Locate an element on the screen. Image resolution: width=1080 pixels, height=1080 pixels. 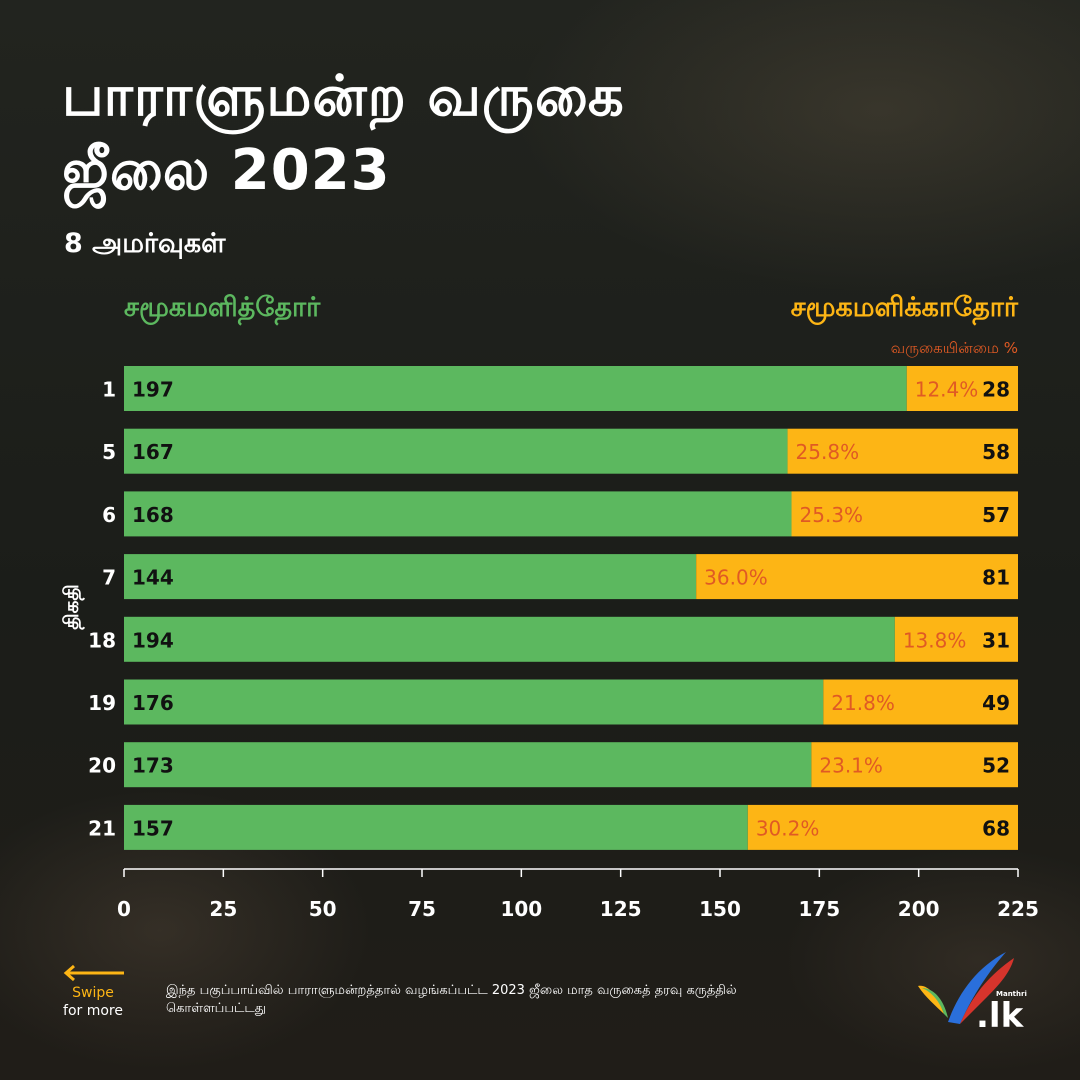
x-tick-label: 225 is located at coordinates (1018, 909).